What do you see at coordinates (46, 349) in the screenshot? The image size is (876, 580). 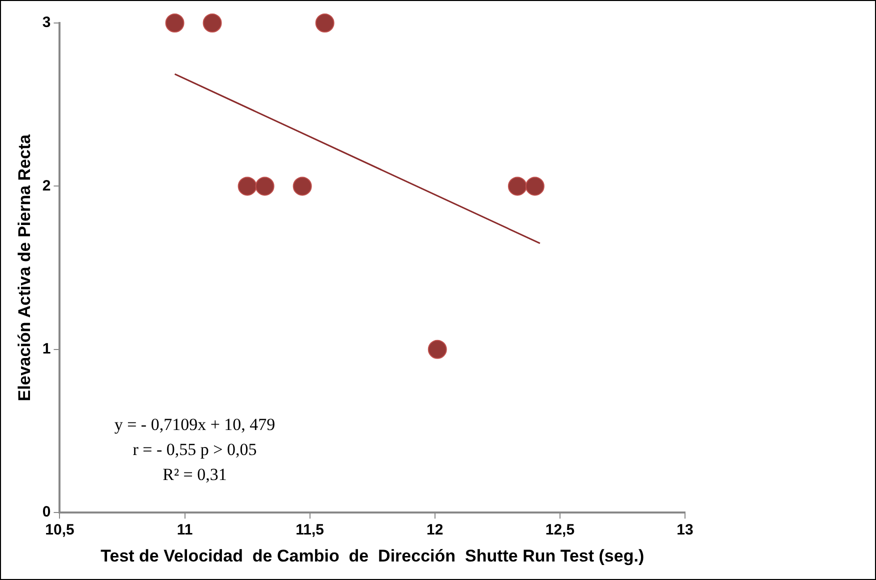 I see `y-tick-label: 1` at bounding box center [46, 349].